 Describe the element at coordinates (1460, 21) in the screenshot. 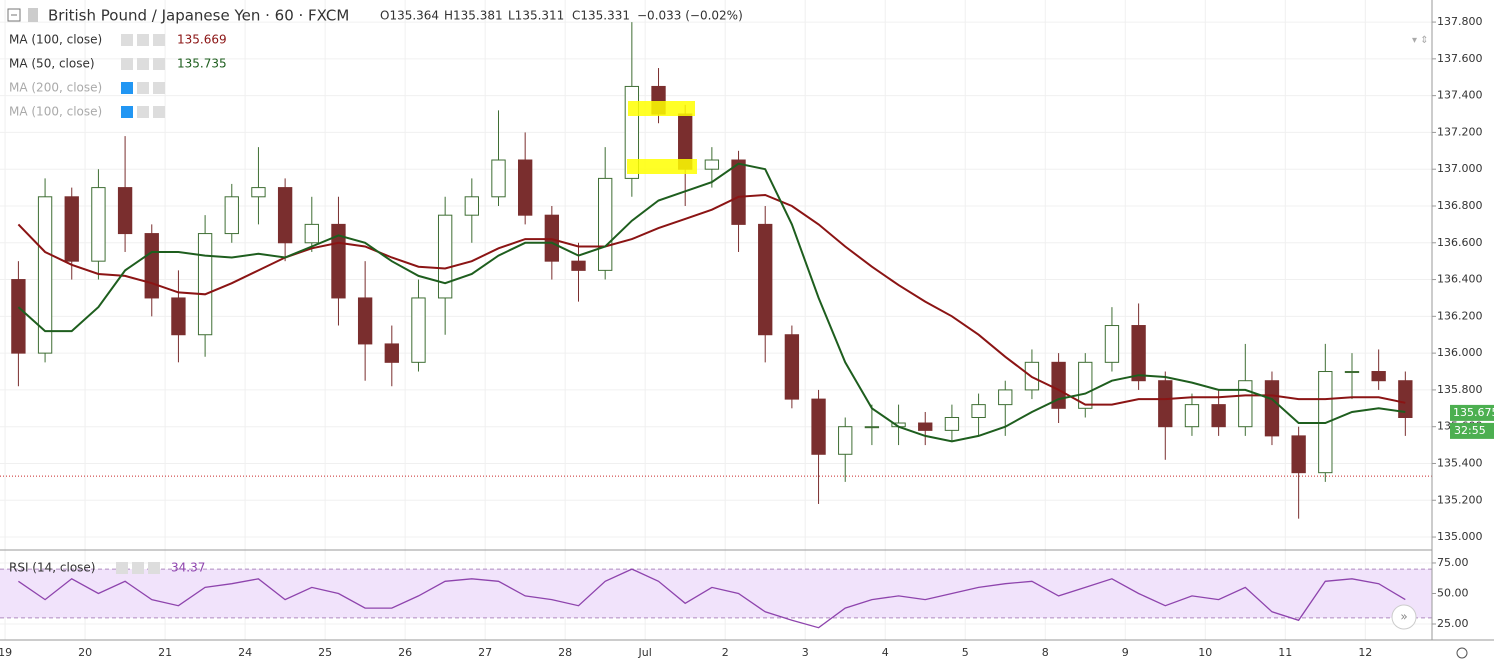

I see `y-tick-label: 137.800` at that location.